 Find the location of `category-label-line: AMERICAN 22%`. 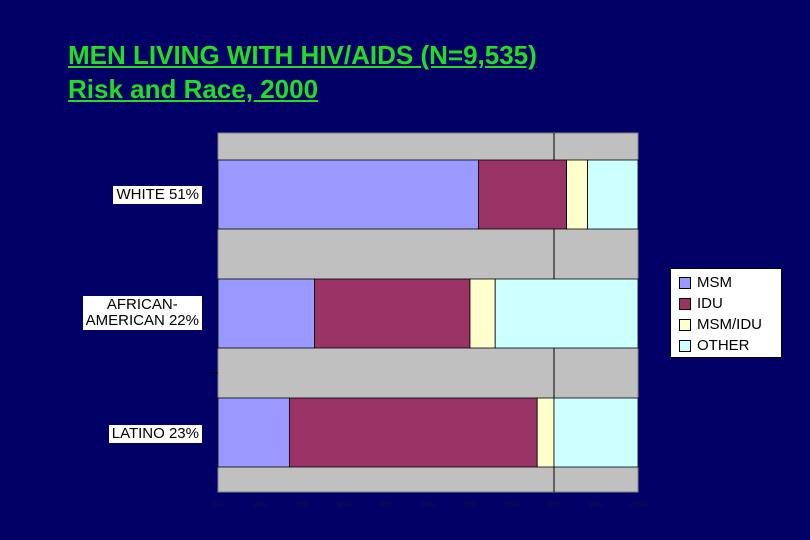

category-label-line: AMERICAN 22% is located at coordinates (142, 320).